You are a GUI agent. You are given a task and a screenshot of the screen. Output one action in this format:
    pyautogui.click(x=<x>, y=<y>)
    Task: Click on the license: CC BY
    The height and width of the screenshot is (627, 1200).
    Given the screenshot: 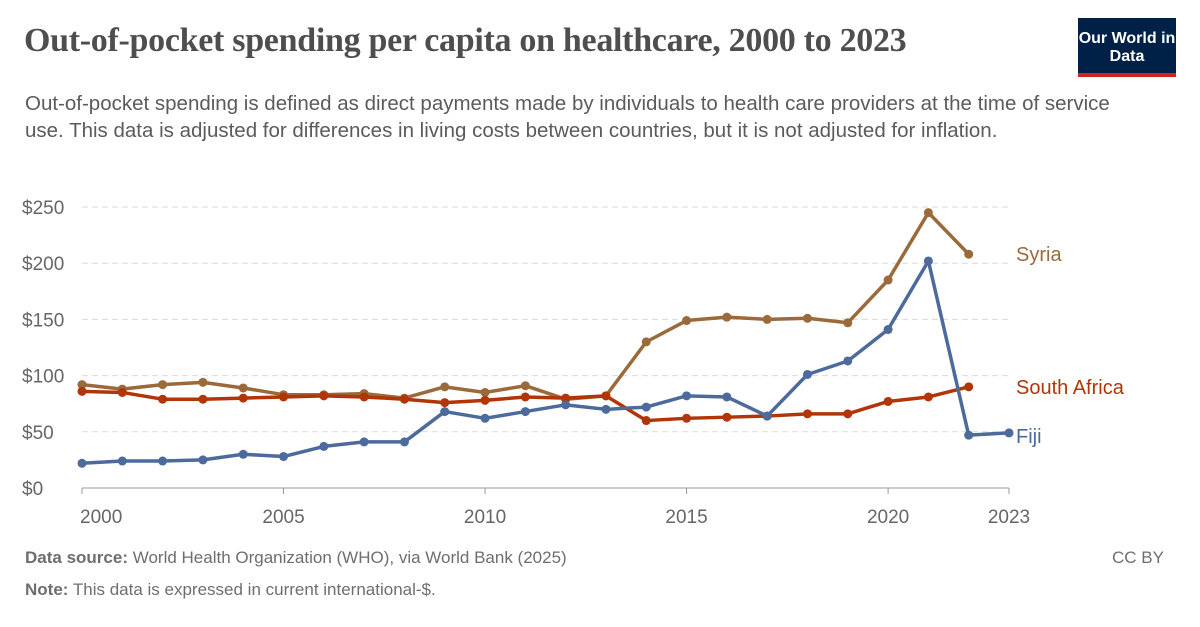 What is the action you would take?
    pyautogui.click(x=1138, y=557)
    